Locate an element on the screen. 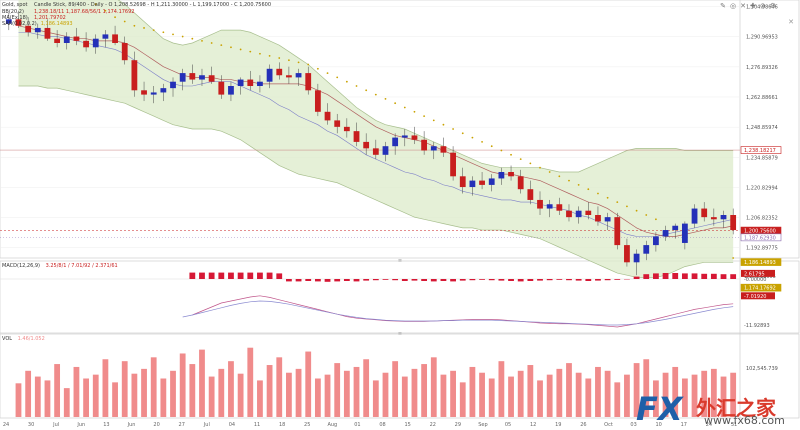 The height and width of the screenshot is (430, 800). price-marker-label: 1,187.62930 is located at coordinates (760, 238).